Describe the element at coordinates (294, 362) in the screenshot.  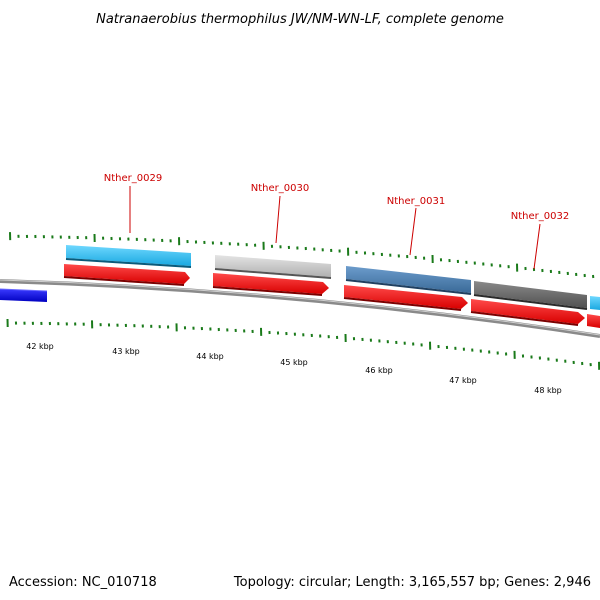
I see `kbp-label-45: 45 kbp` at that location.